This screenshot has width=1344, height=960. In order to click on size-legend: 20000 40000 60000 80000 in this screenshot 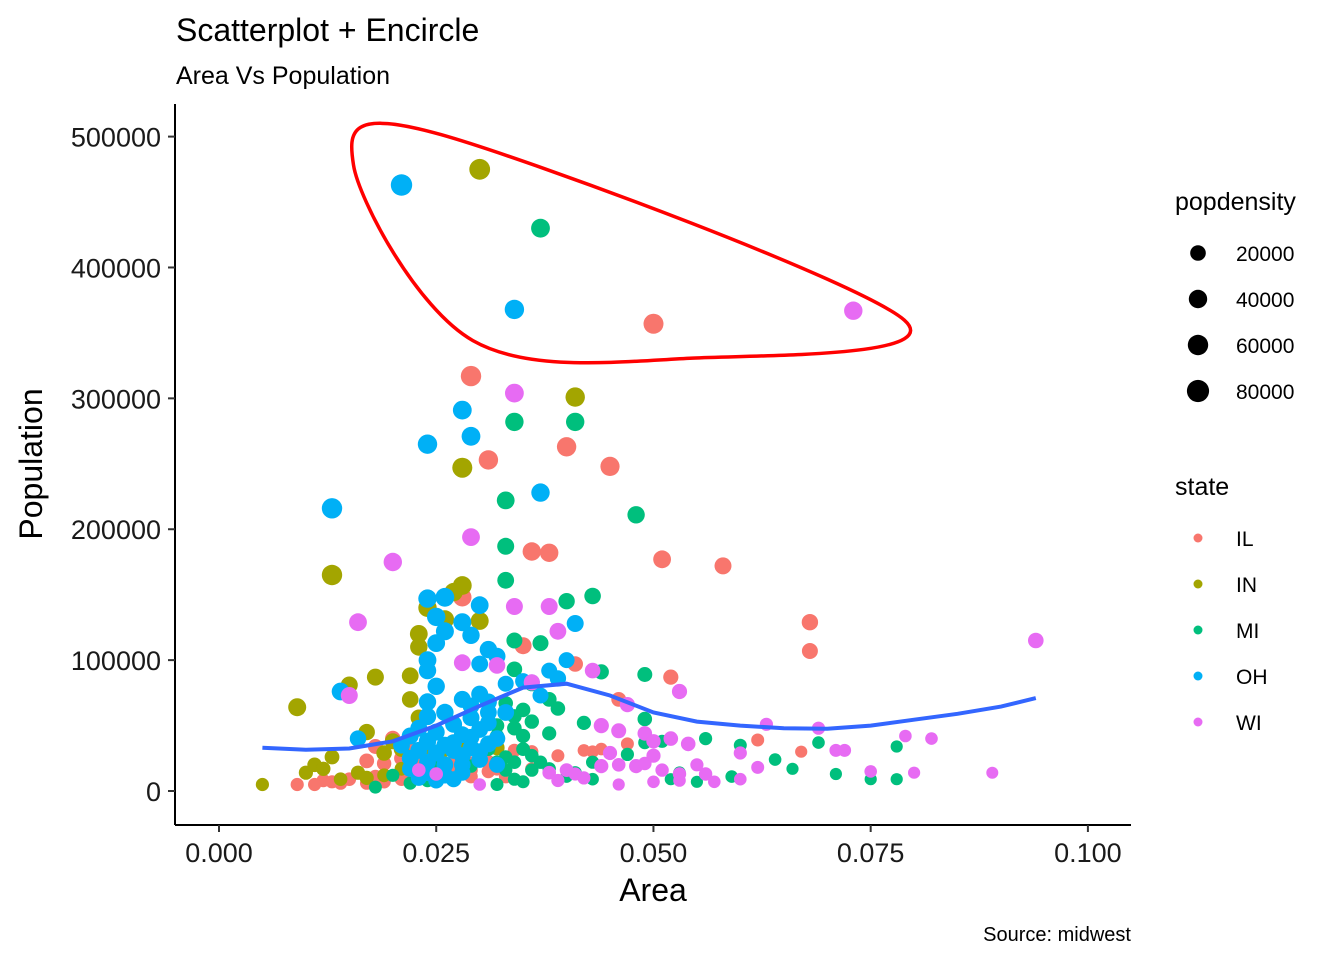, I will do `click(1240, 323)`.